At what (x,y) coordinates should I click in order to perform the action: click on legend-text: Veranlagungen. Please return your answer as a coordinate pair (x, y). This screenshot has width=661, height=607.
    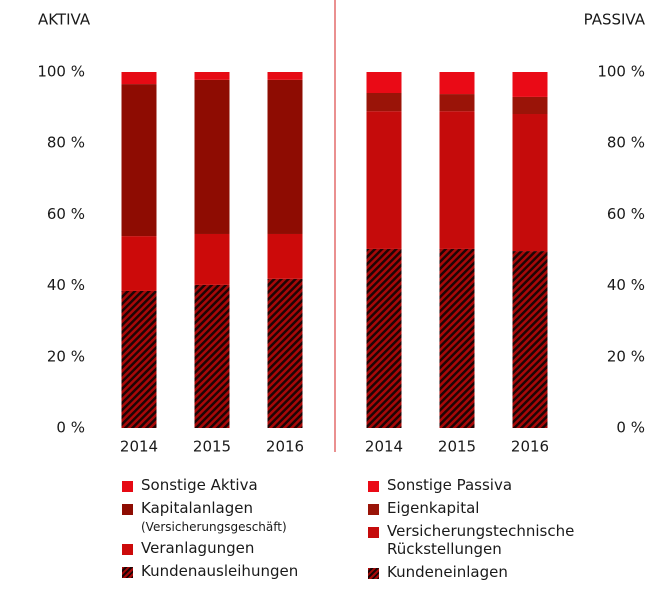
    Looking at the image, I should click on (197, 548).